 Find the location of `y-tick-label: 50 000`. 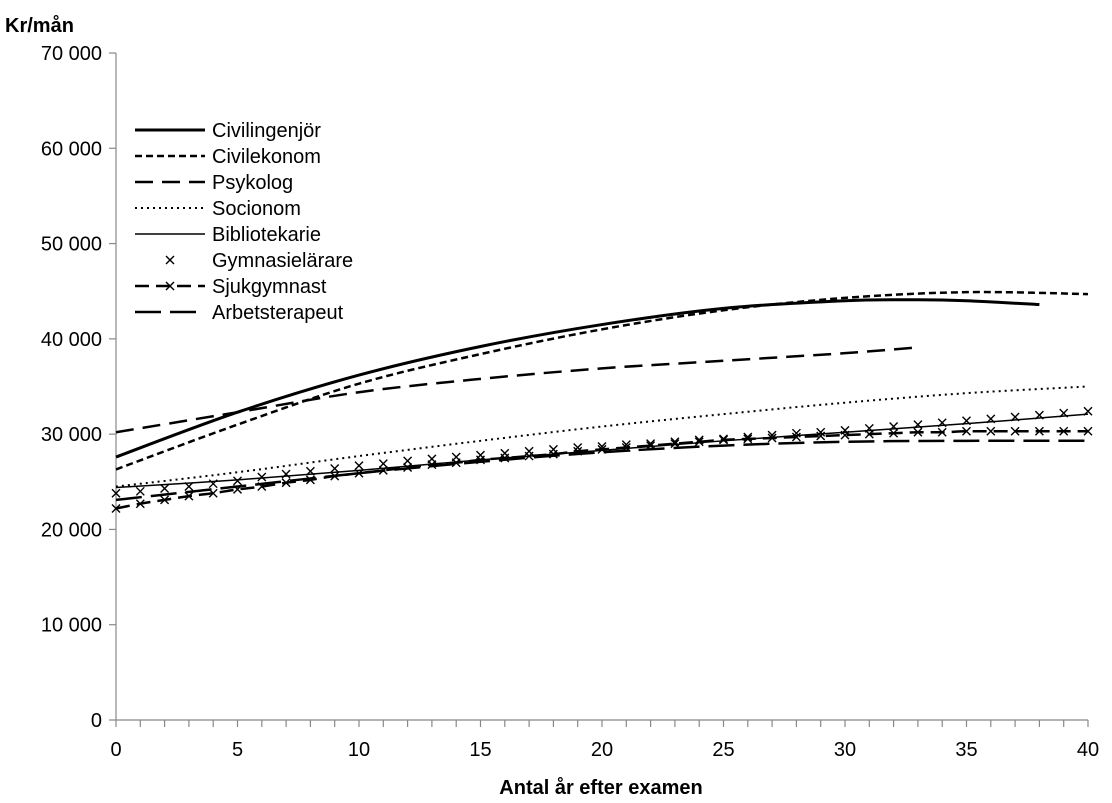

y-tick-label: 50 000 is located at coordinates (71, 245).